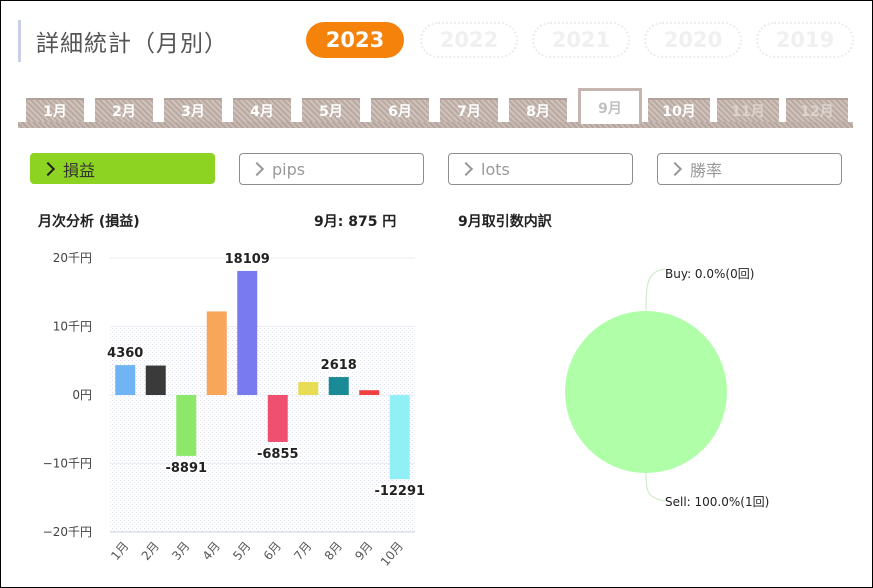  I want to click on tab-month-8: 8月, so click(538, 110).